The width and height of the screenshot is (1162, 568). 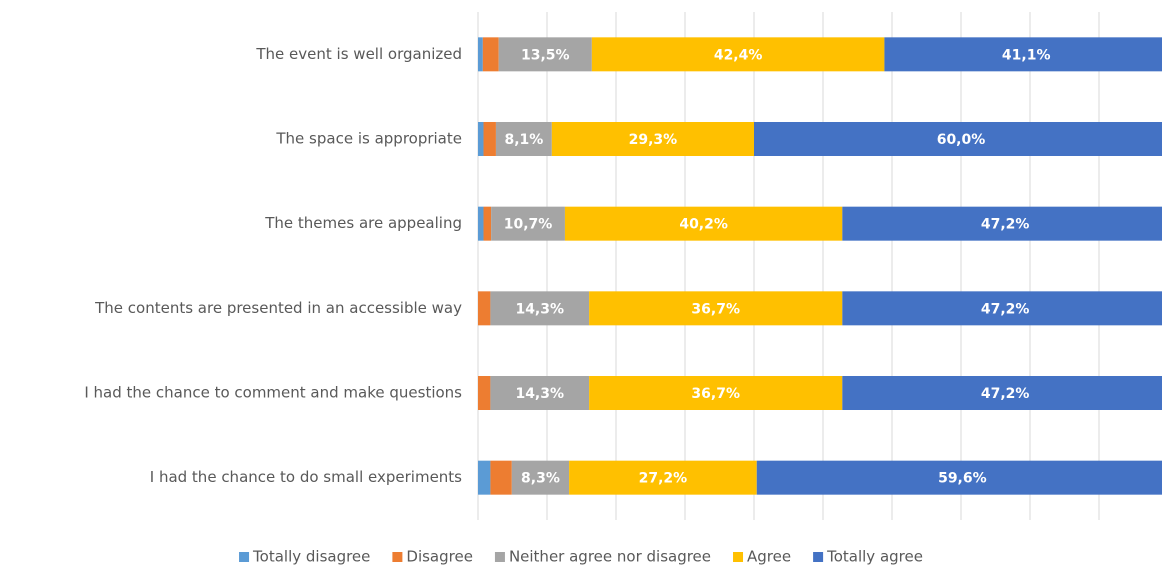 I want to click on value-label: 59,6%, so click(x=962, y=479).